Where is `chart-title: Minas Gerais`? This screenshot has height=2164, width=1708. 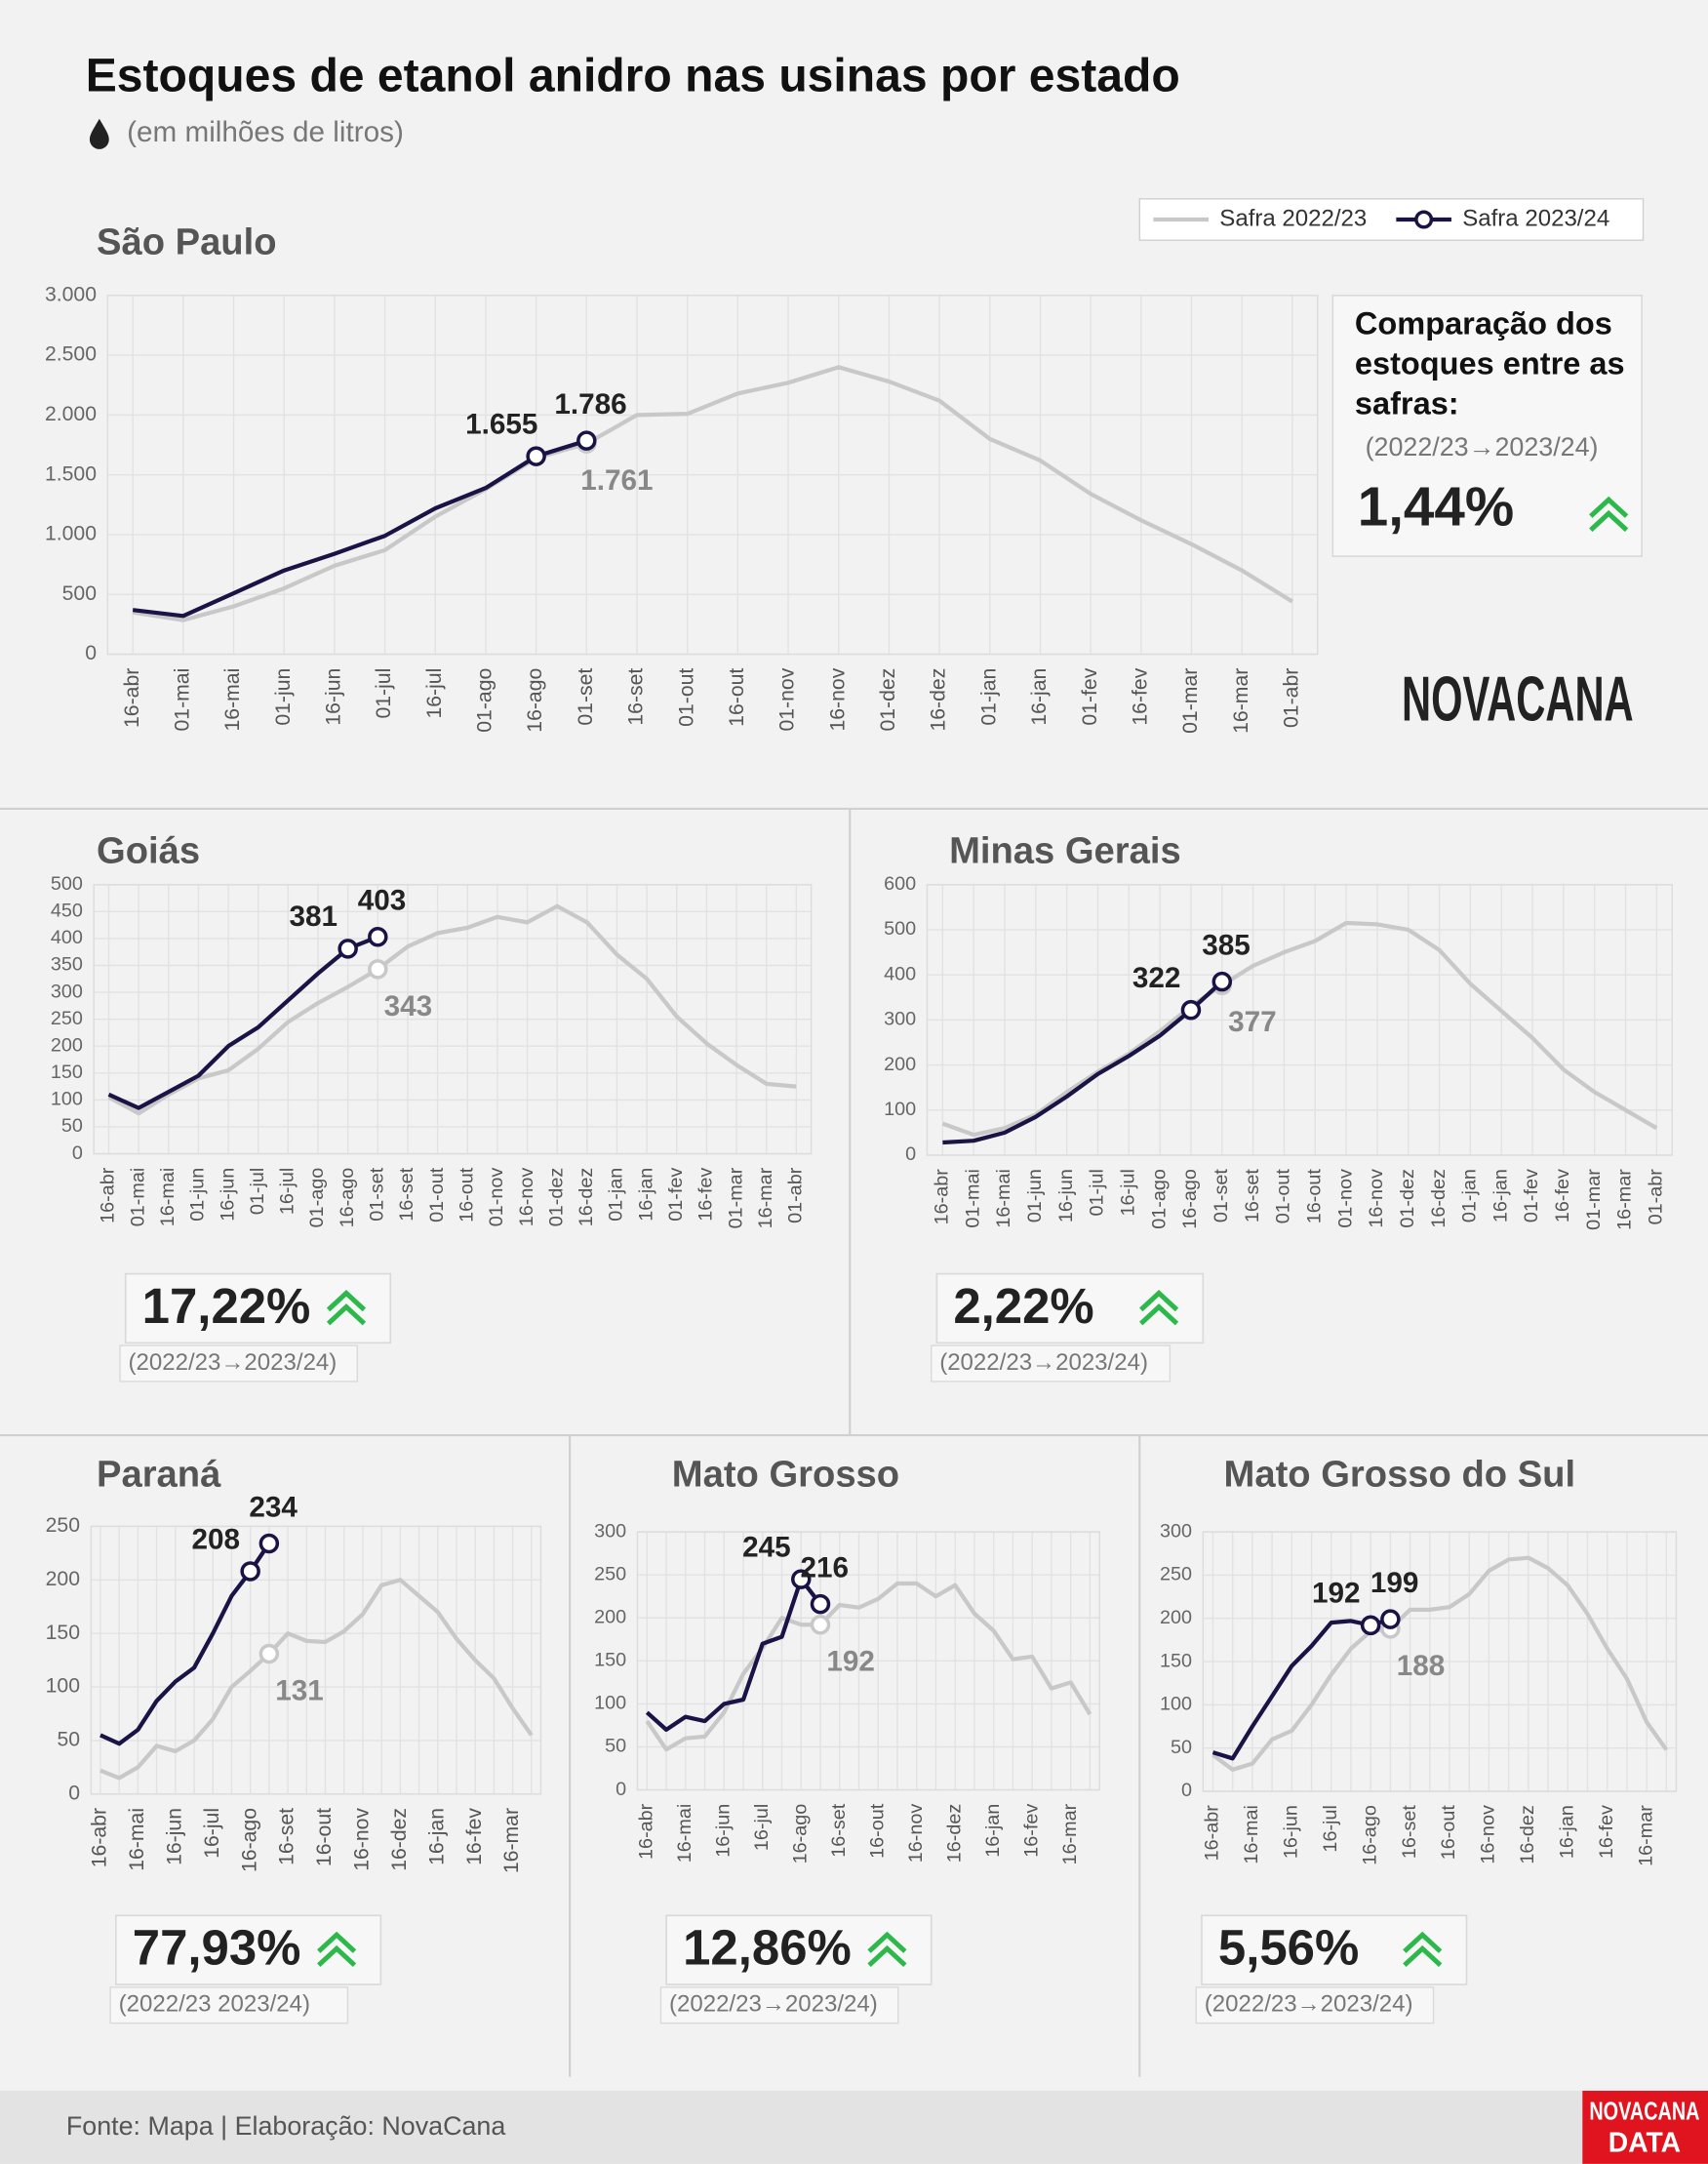
chart-title: Minas Gerais is located at coordinates (1065, 850).